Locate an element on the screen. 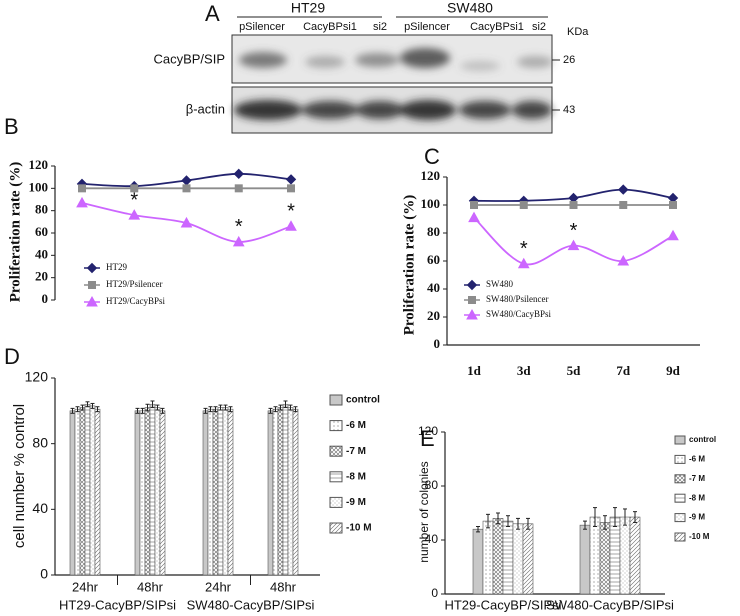 The image size is (740, 616). y-axis-label: cell number % control is located at coordinates (19, 476).